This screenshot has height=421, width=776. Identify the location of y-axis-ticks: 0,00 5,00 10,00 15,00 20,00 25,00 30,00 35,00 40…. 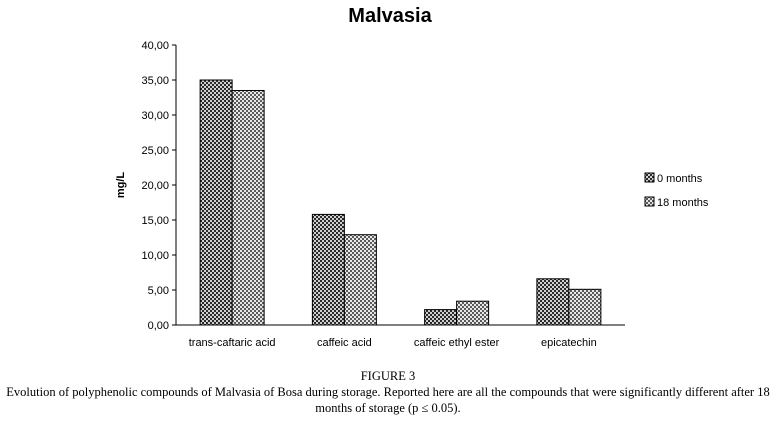
(158, 186).